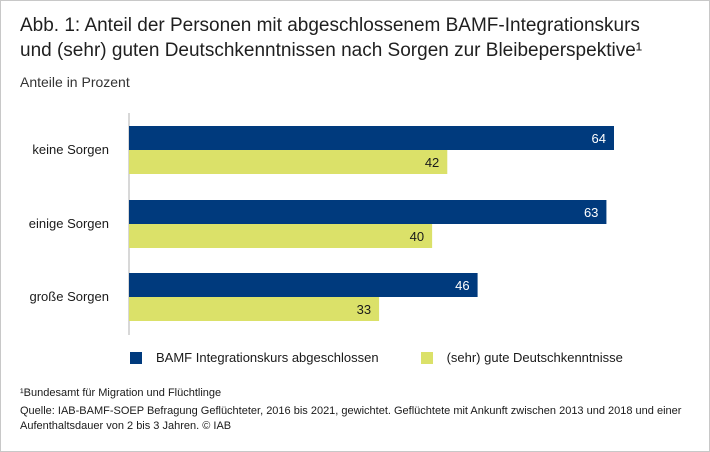 The image size is (710, 452). What do you see at coordinates (591, 212) in the screenshot?
I see `data-label: 63` at bounding box center [591, 212].